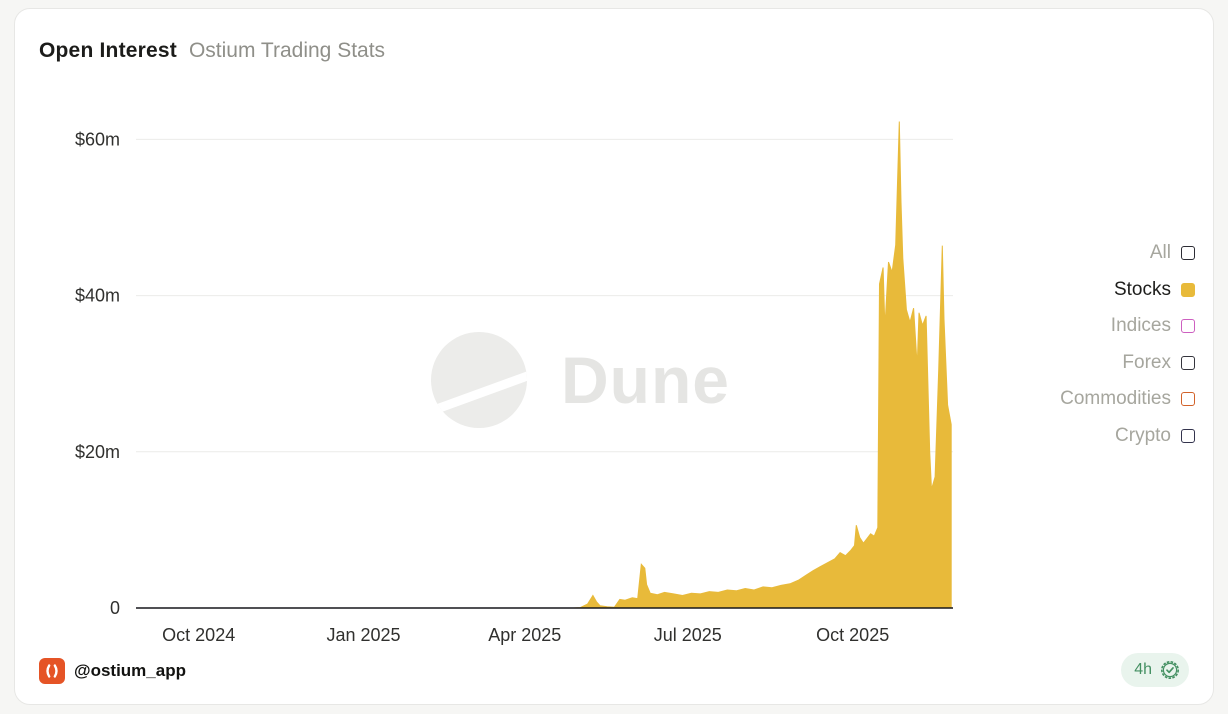 The width and height of the screenshot is (1228, 714). I want to click on legend-item-crypto: Crypto, so click(1127, 436).